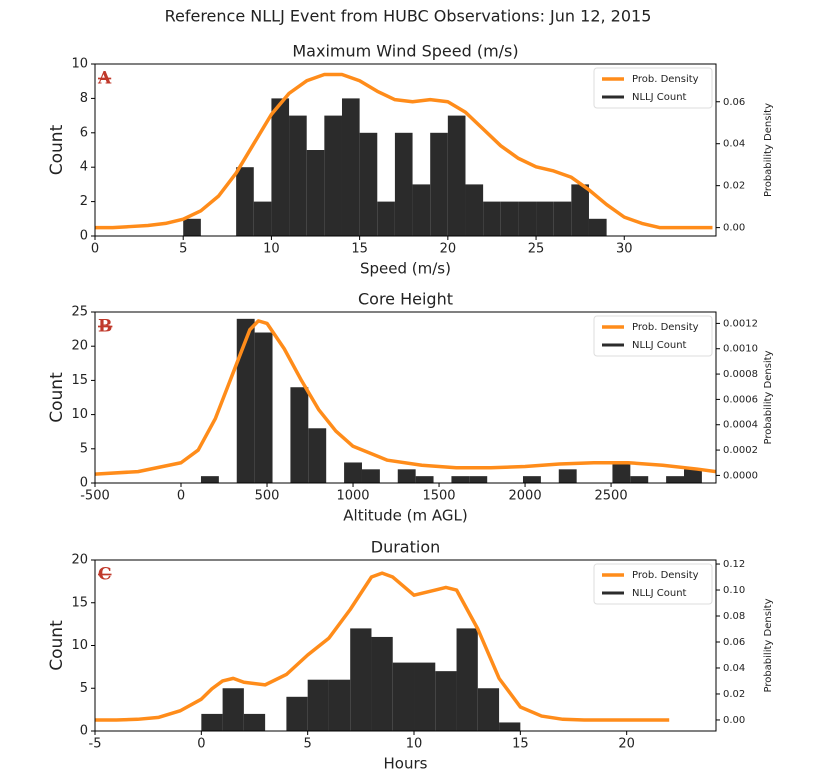  What do you see at coordinates (352, 496) in the screenshot?
I see `x-tick-label: 1000` at bounding box center [352, 496].